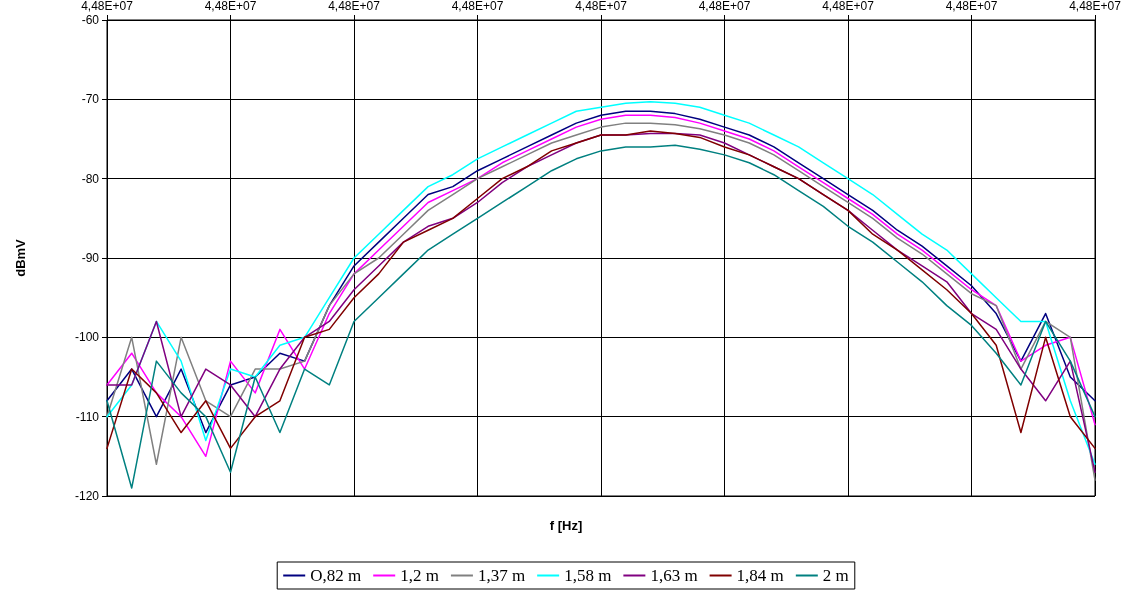 The height and width of the screenshot is (592, 1132). I want to click on y-tick-label: -80, so click(90, 178).